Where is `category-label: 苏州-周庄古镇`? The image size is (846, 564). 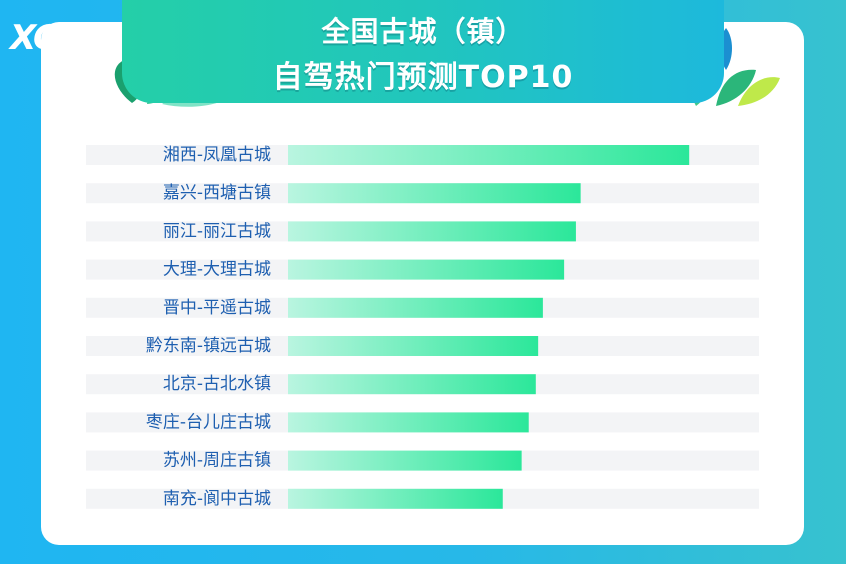
category-label: 苏州-周庄古镇 is located at coordinates (217, 461).